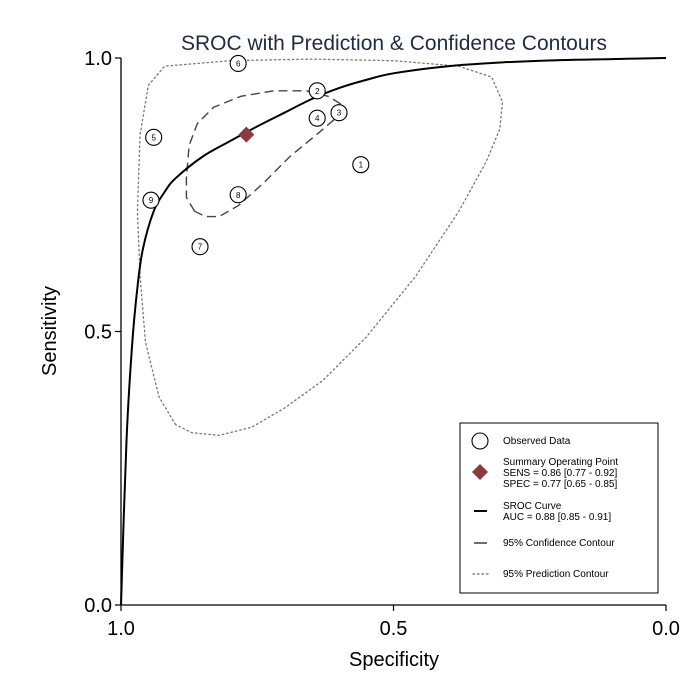  What do you see at coordinates (264, 154) in the screenshot?
I see `confidence-contour` at bounding box center [264, 154].